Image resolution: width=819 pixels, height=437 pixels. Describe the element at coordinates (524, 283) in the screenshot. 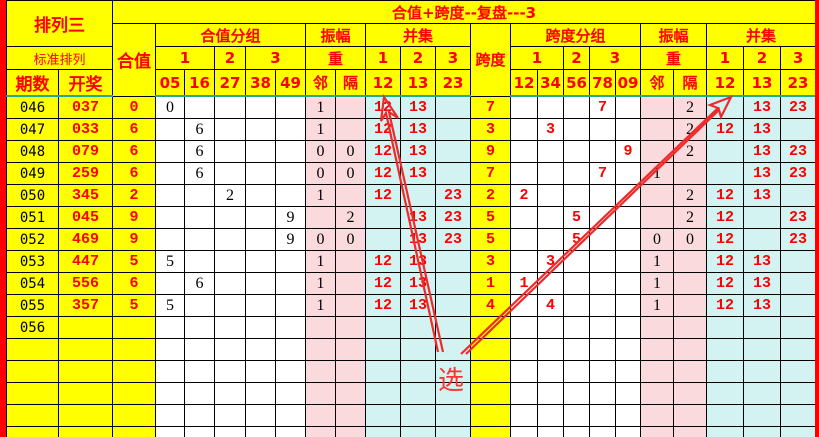

I see `span-group-cell: 1` at that location.